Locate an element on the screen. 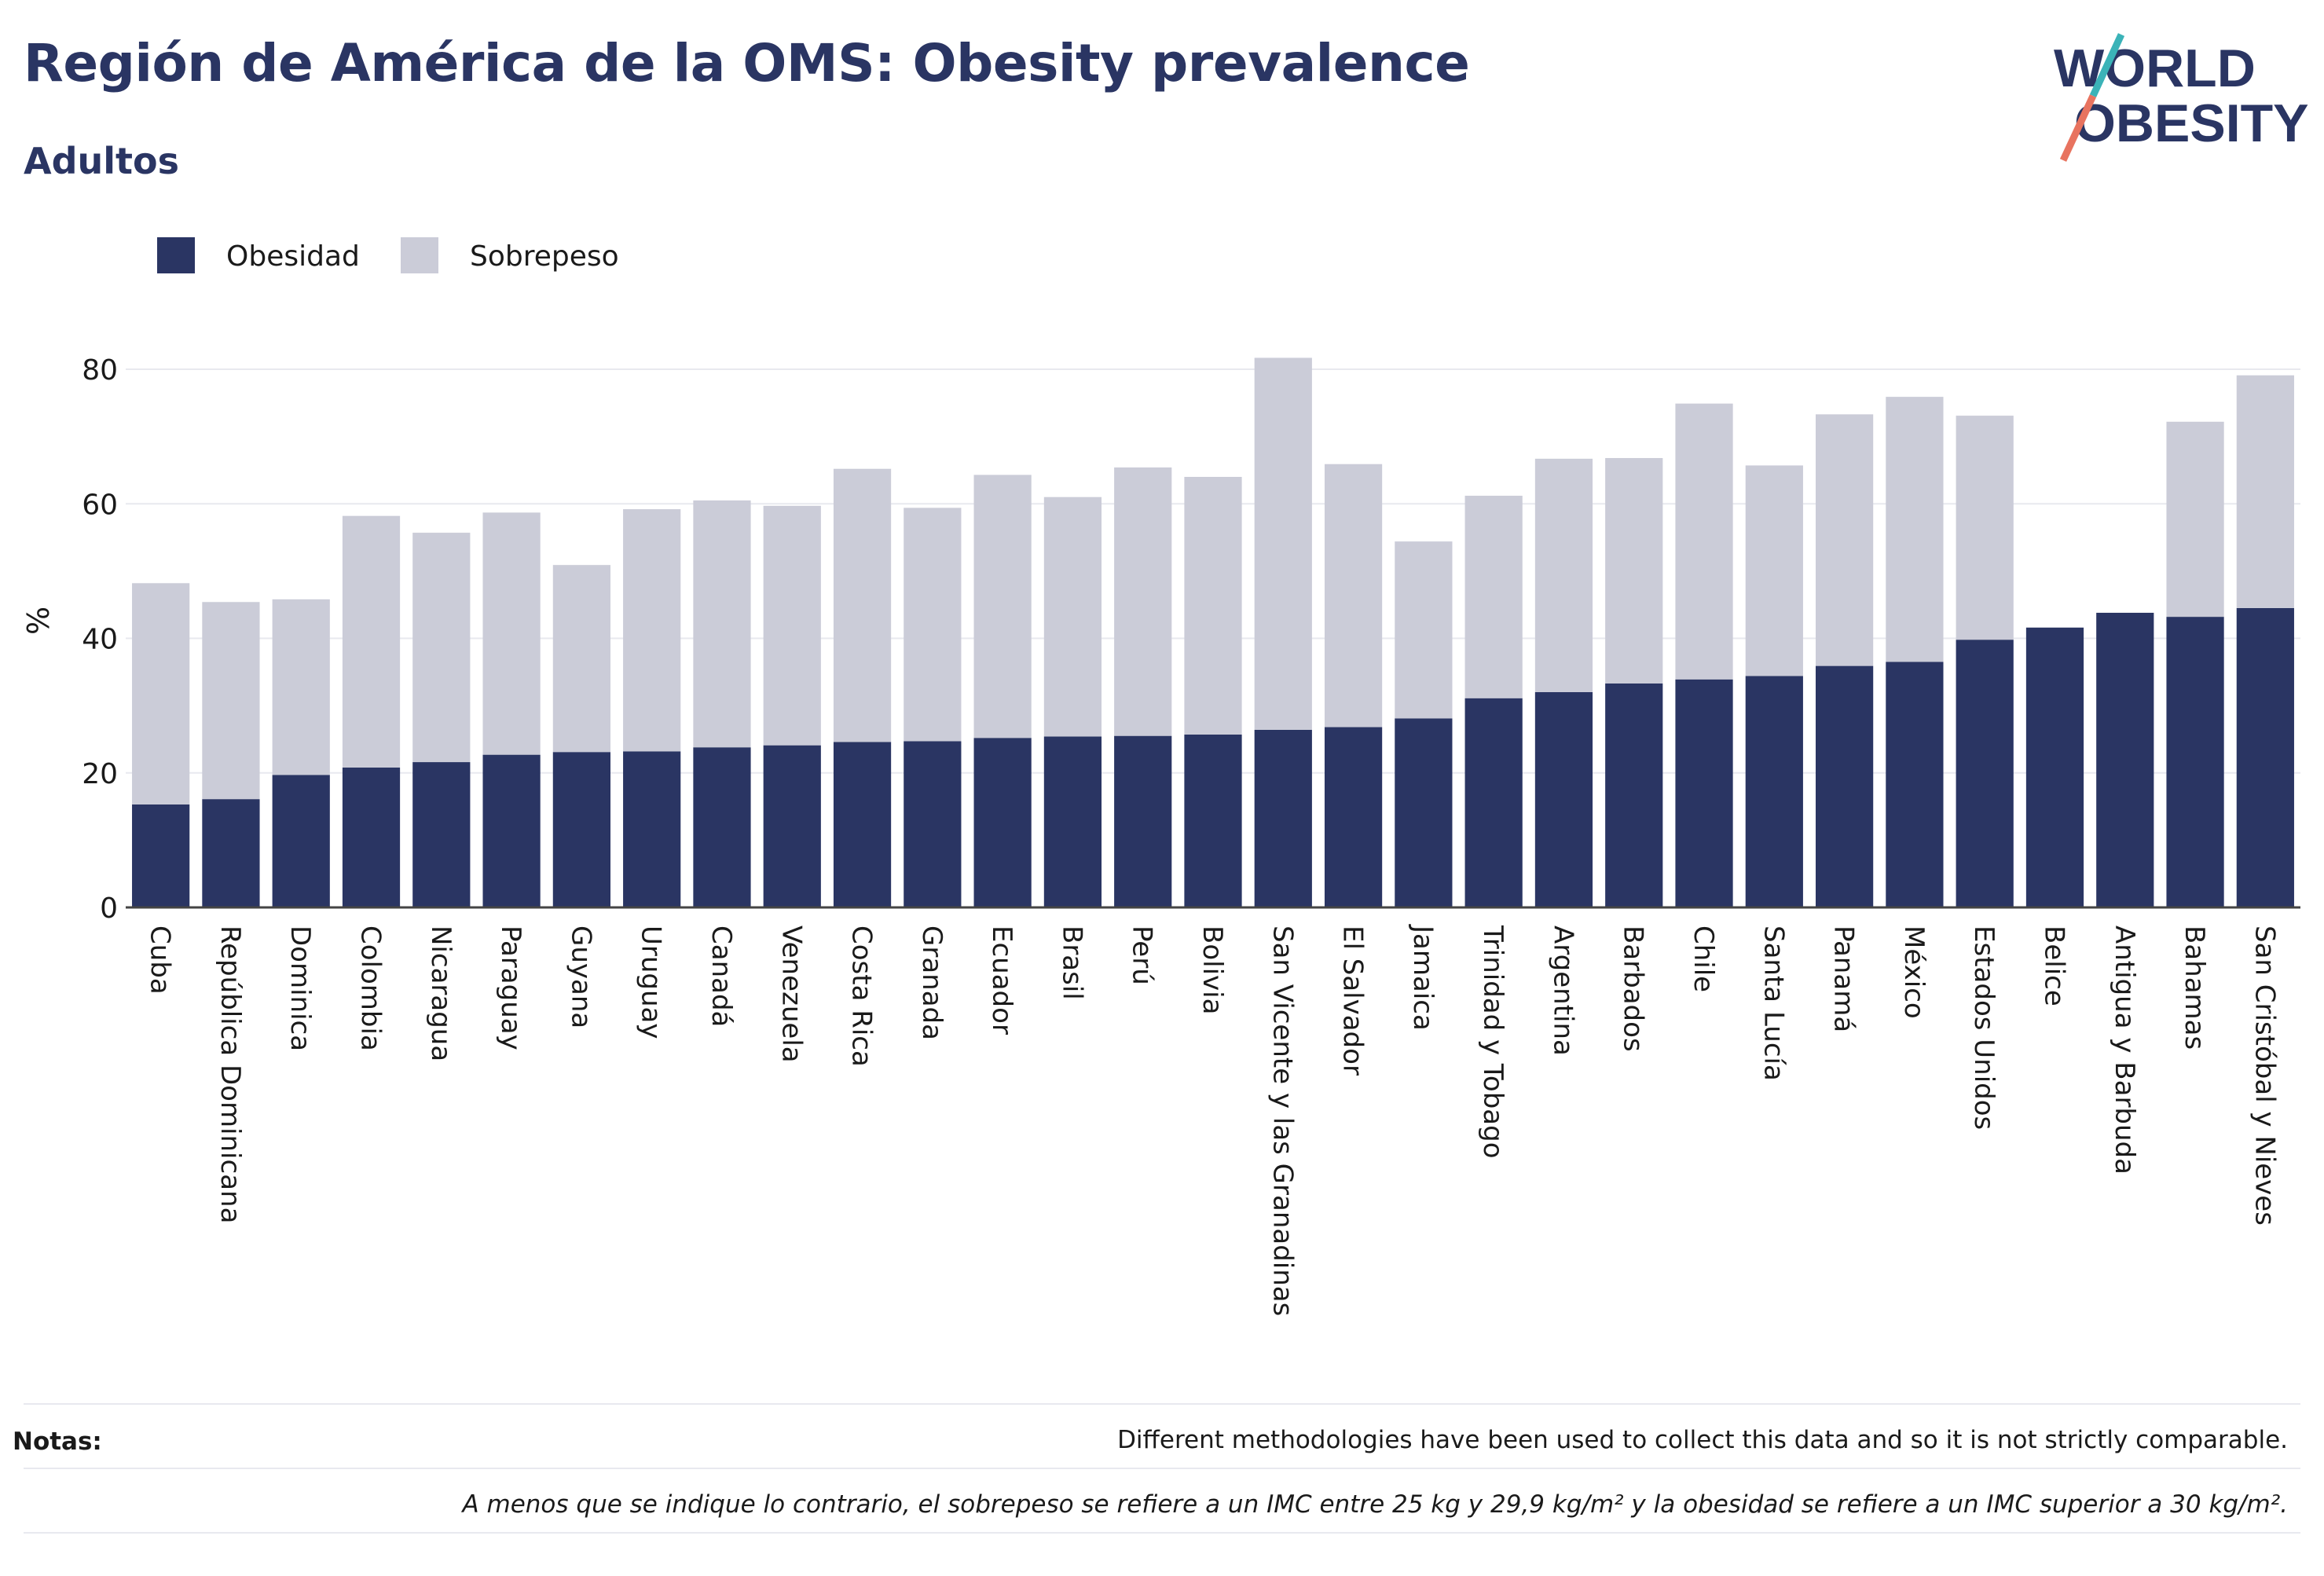 The height and width of the screenshot is (1576, 2324). x-tick-label: Estados Unidos is located at coordinates (1984, 1027).